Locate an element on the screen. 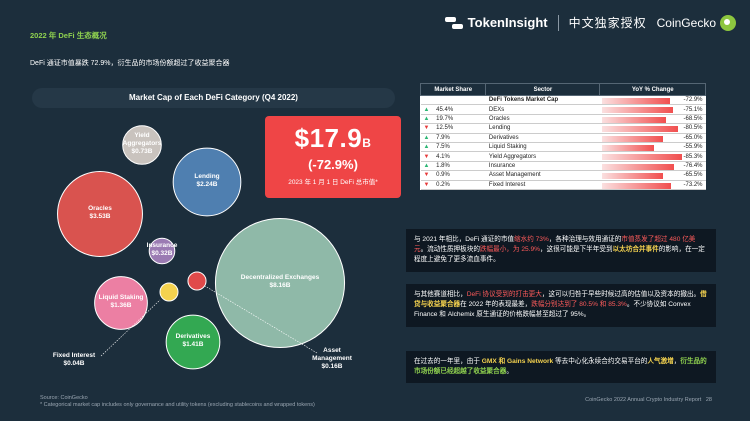 The width and height of the screenshot is (750, 421). yoy-cell: -55.9% is located at coordinates (652, 147).